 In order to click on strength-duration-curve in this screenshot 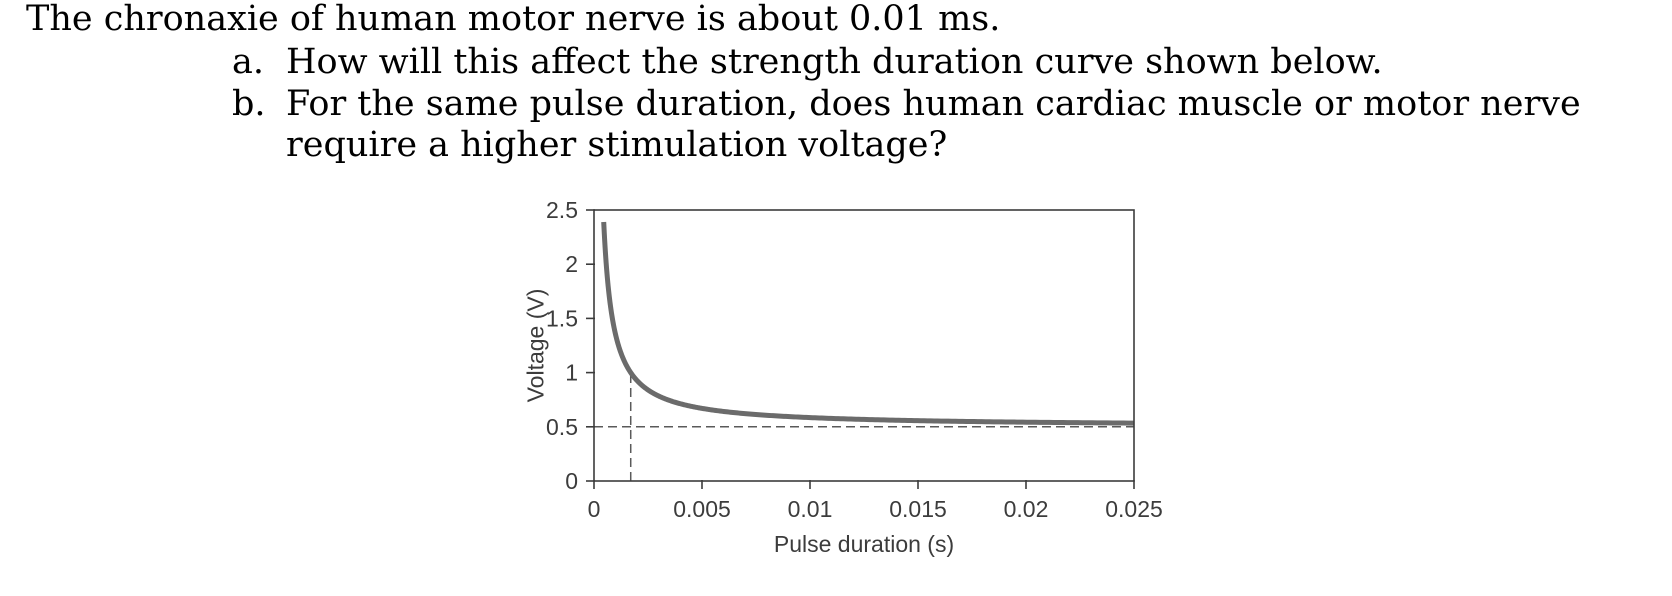, I will do `click(867, 323)`.